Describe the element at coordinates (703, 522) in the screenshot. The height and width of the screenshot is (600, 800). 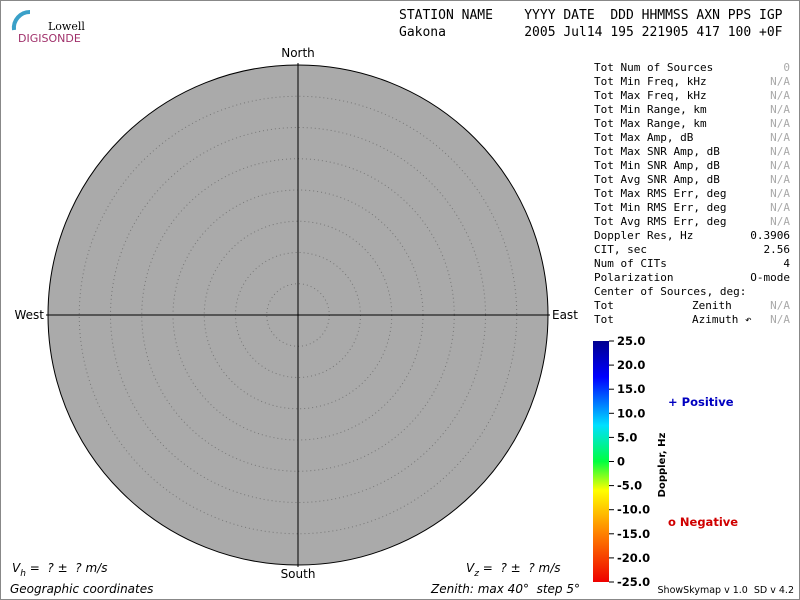
I see `legend-negative: o Negative` at that location.